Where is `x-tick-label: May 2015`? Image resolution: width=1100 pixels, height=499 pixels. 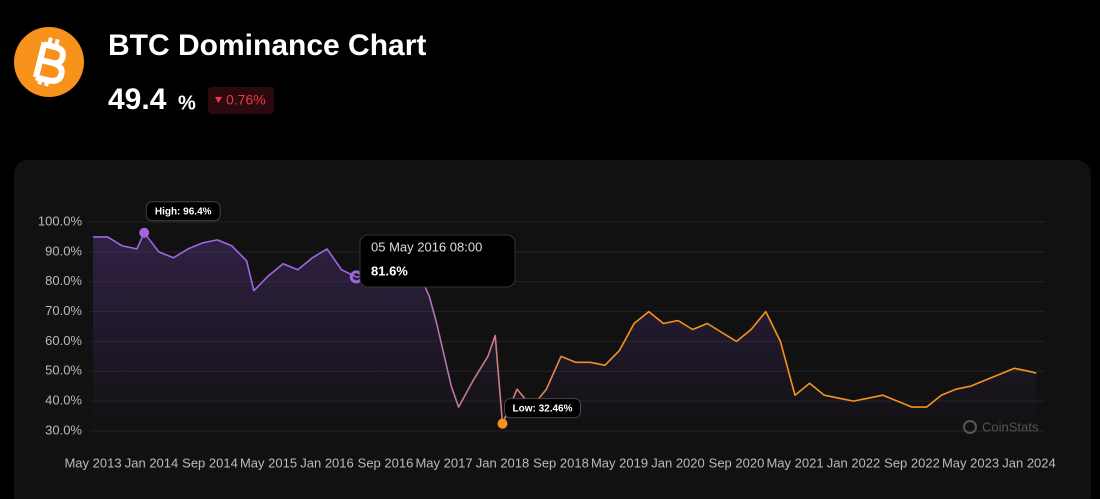 x-tick-label: May 2015 is located at coordinates (268, 462).